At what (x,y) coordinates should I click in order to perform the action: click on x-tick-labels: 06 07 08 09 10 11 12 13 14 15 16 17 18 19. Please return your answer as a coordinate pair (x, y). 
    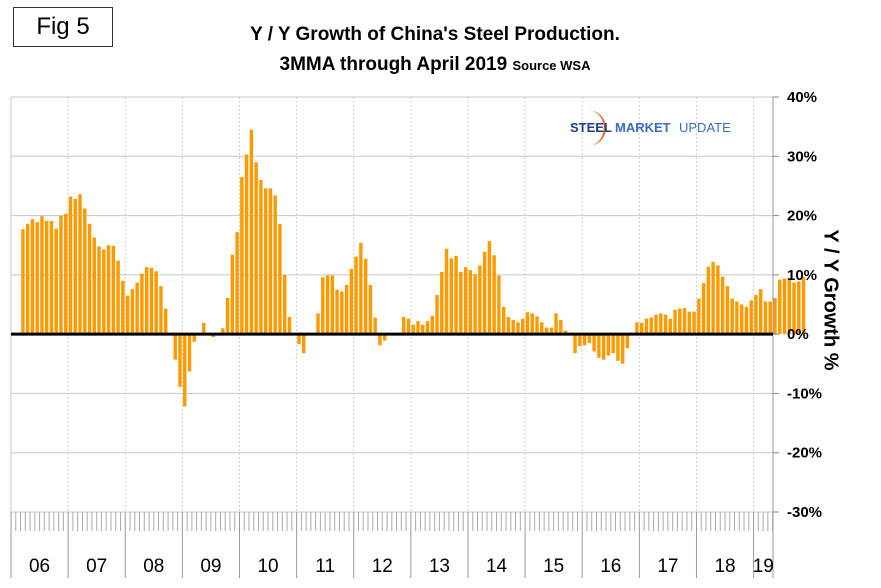
    Looking at the image, I should click on (401, 566).